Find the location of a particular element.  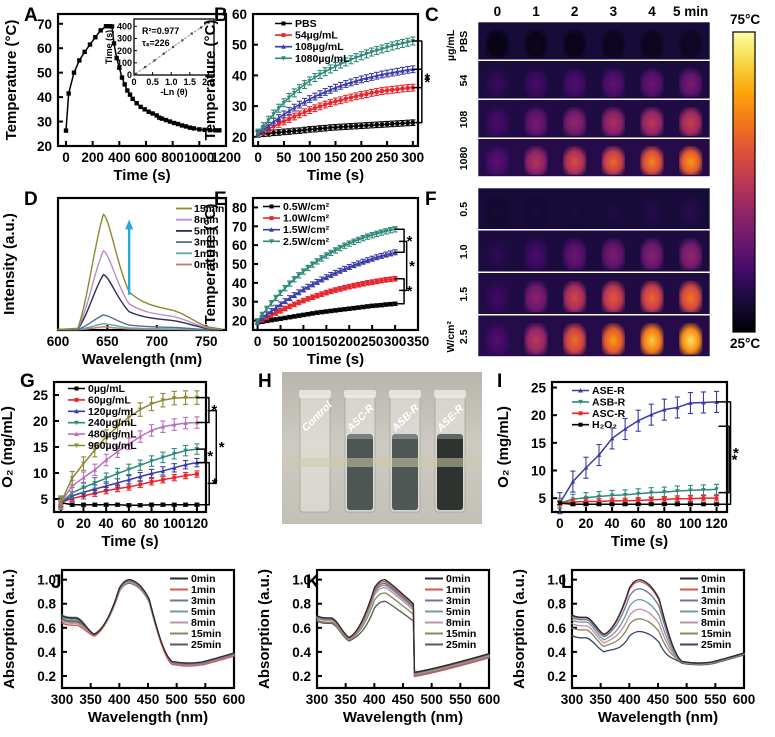

y-tick-label: 20 is located at coordinates (44, 146).